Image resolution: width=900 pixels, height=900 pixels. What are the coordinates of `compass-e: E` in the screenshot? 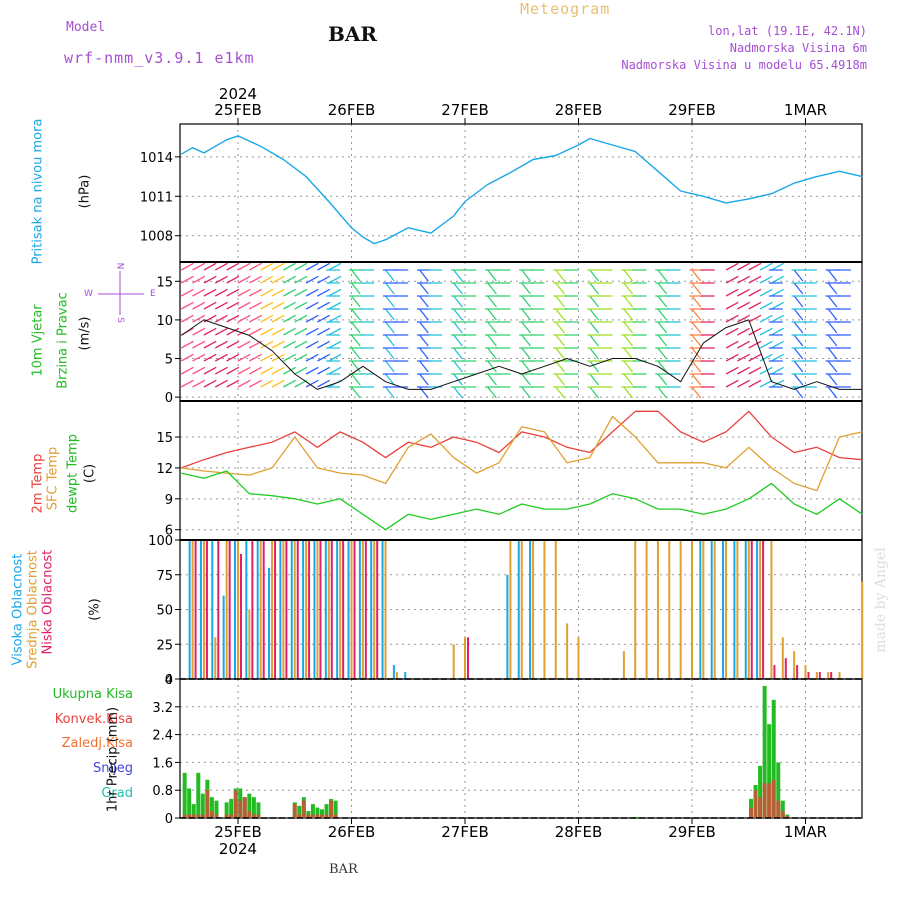 It's located at (153, 294).